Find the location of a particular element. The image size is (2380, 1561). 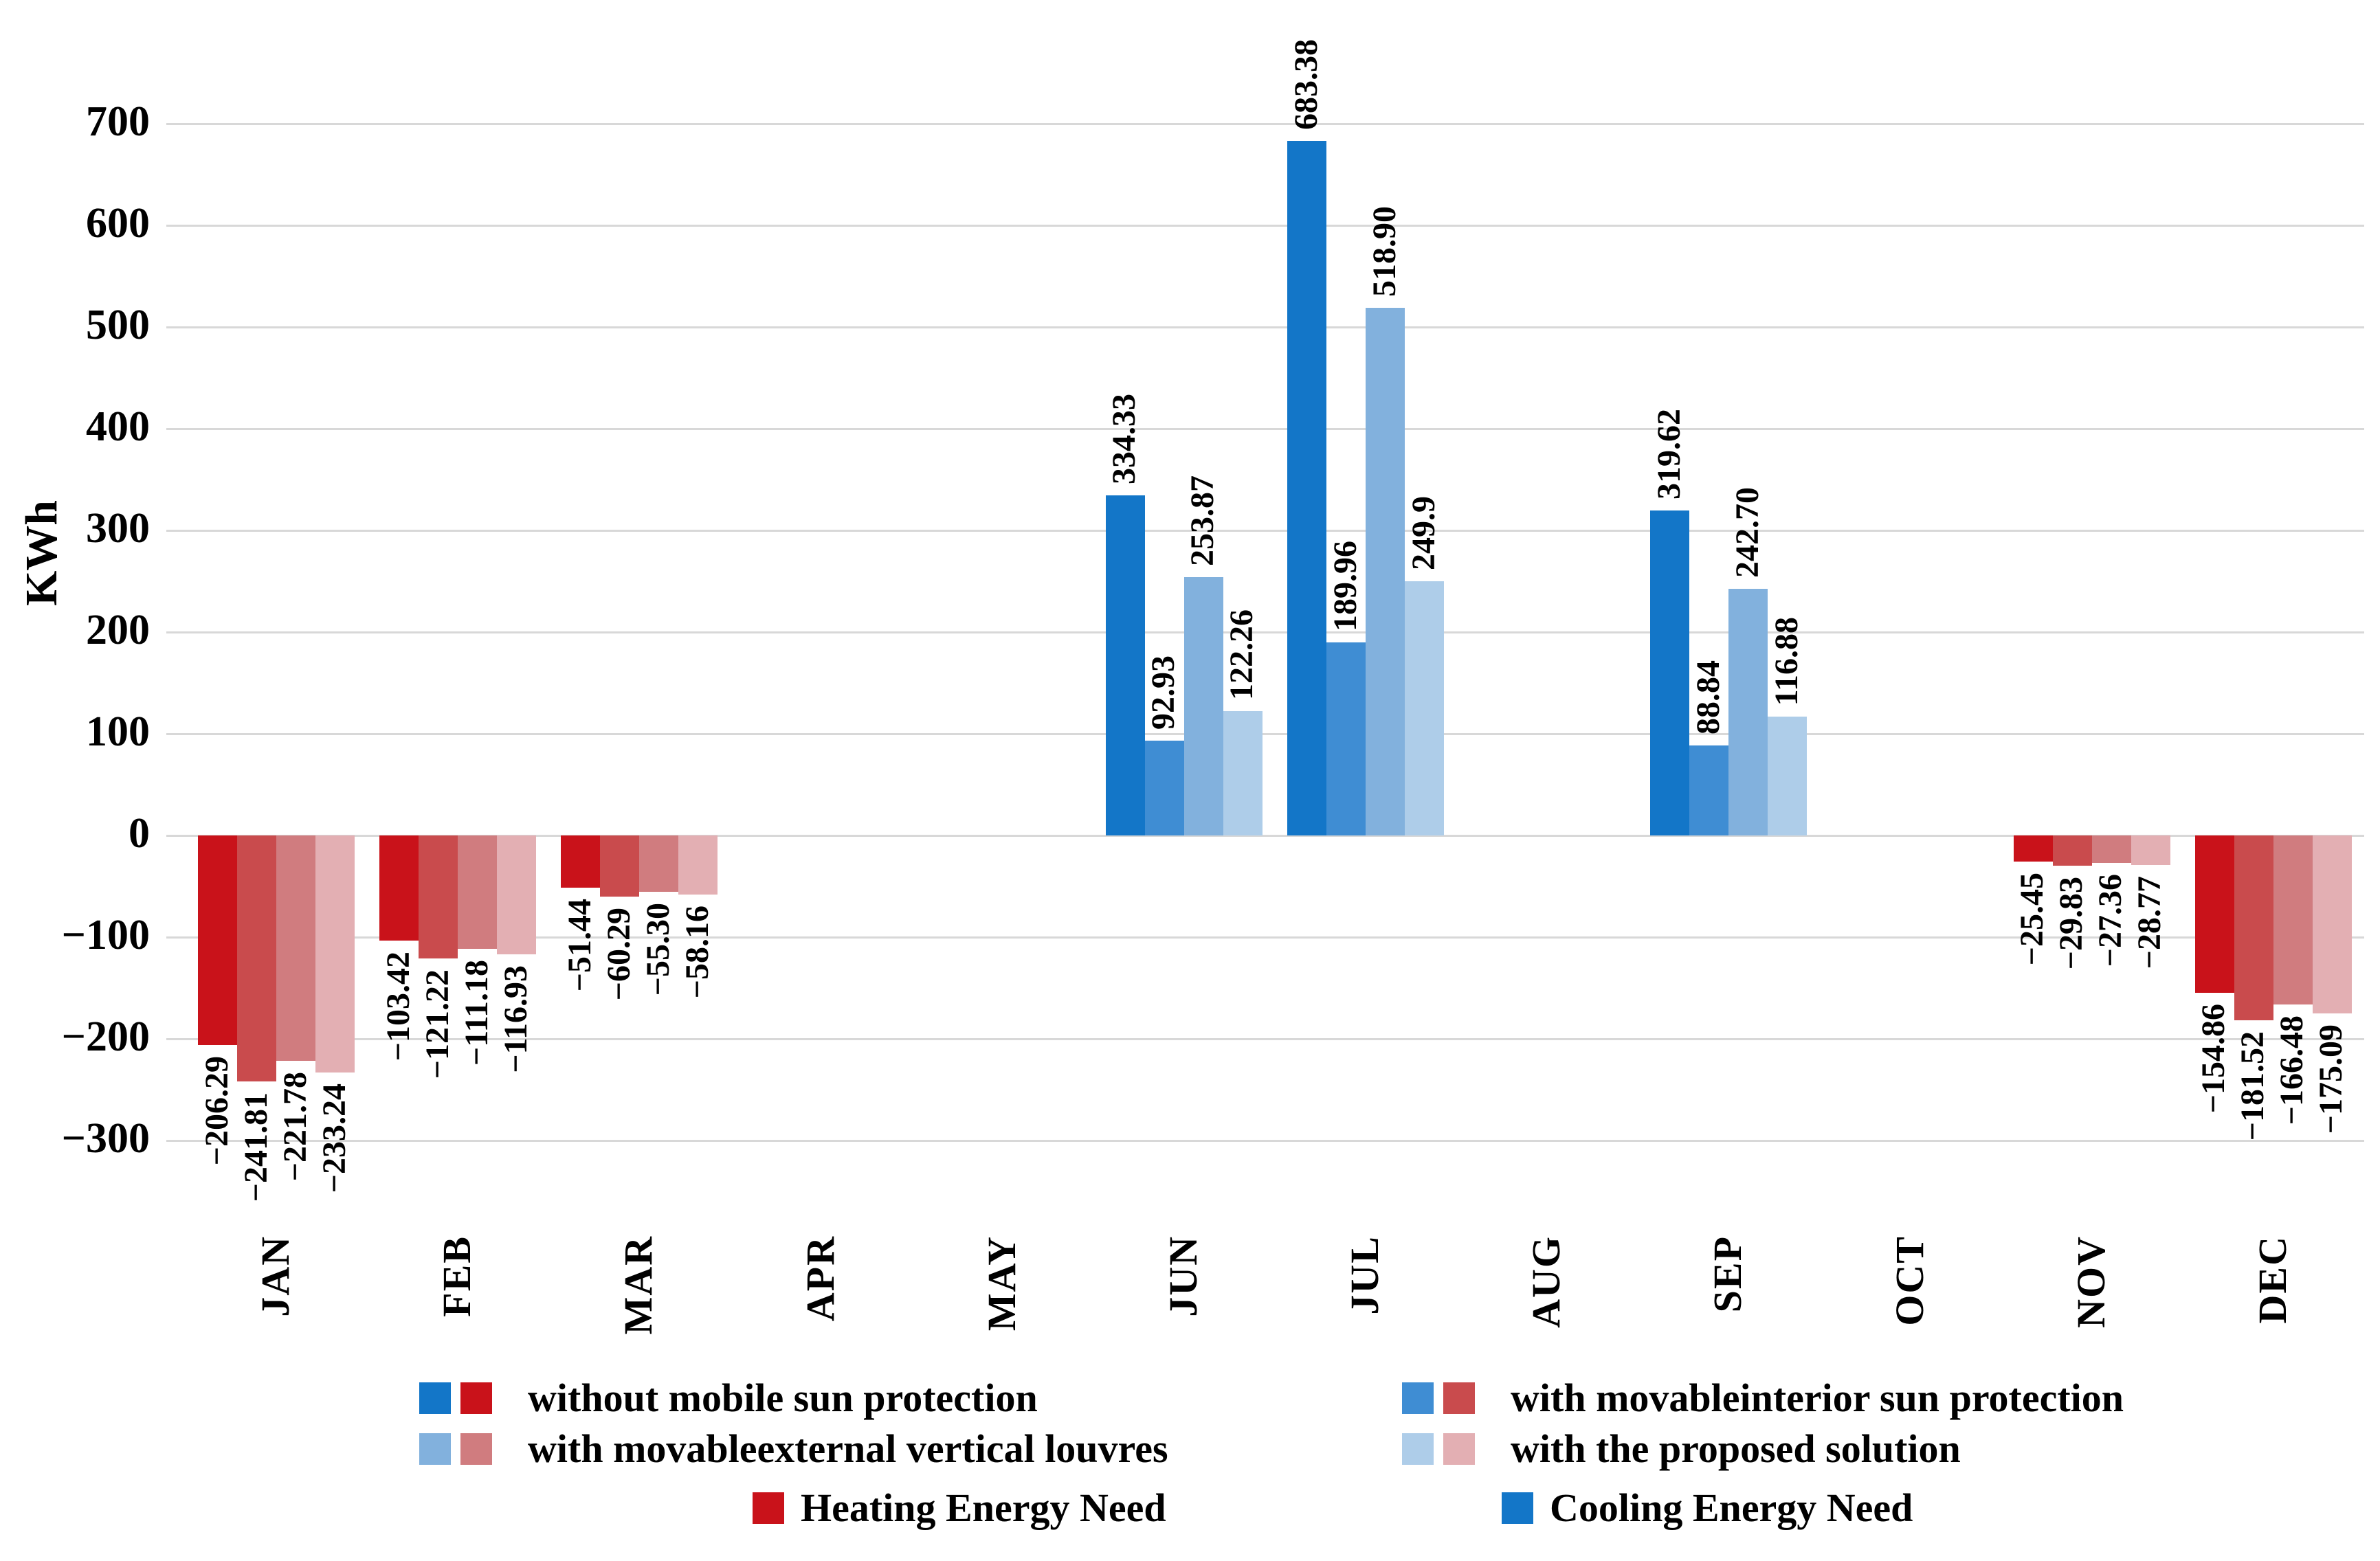

legend-item-measure: Cooling Energy Need is located at coordinates (1707, 1508).